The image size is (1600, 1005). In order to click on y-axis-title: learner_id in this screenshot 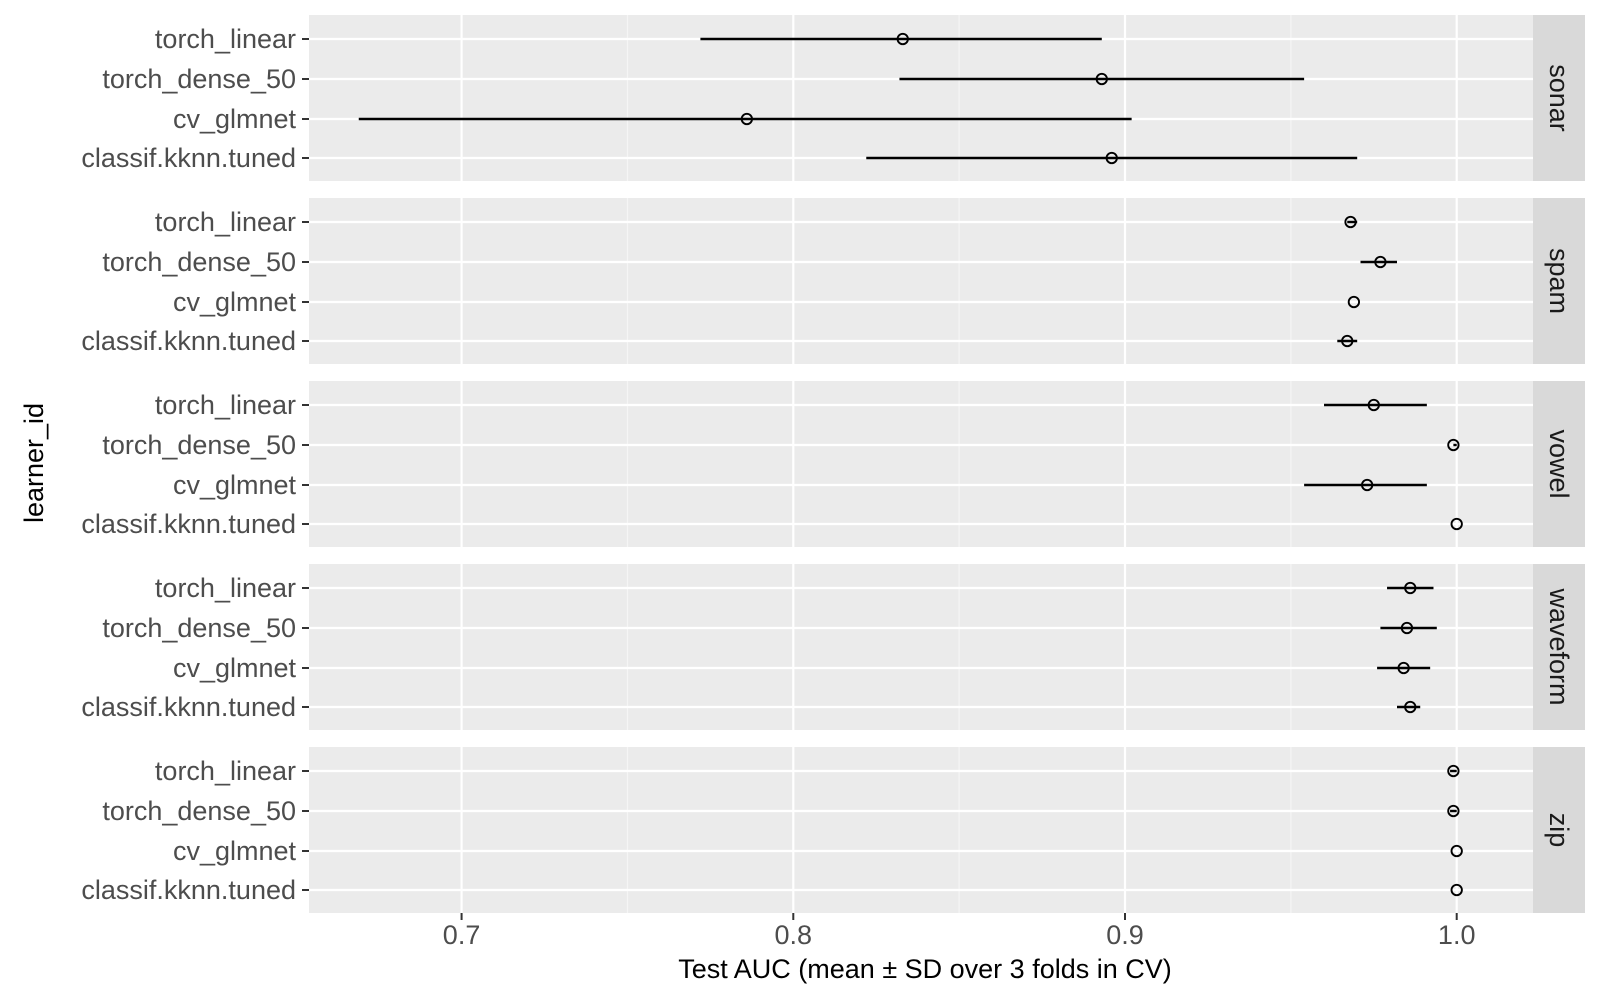, I will do `click(34, 463)`.